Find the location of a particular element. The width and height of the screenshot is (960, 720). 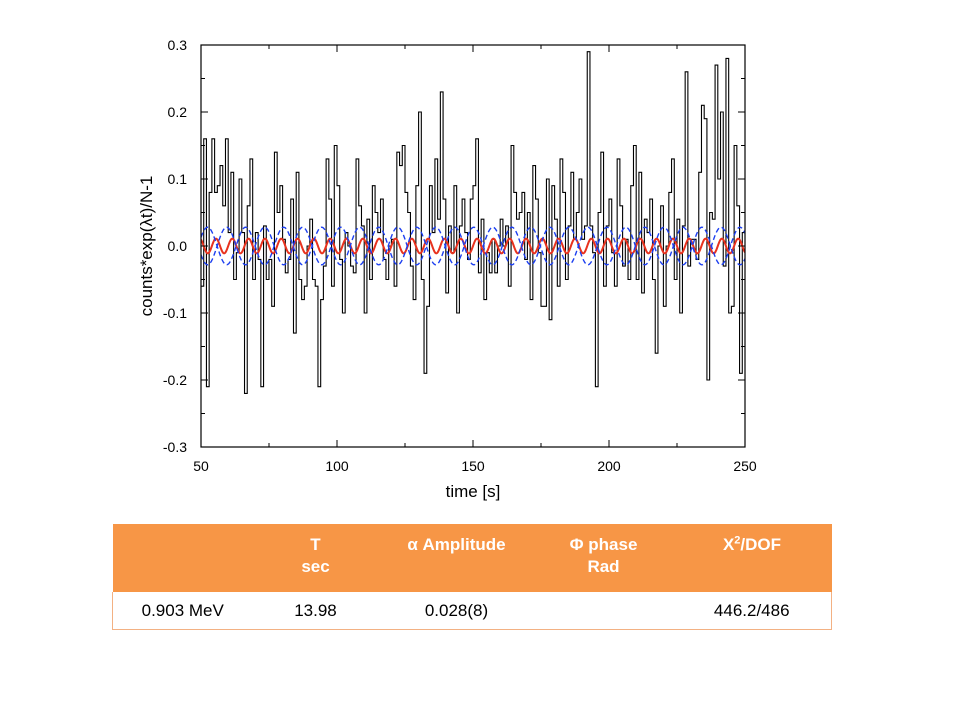

header-period-label: T is located at coordinates (315, 544).